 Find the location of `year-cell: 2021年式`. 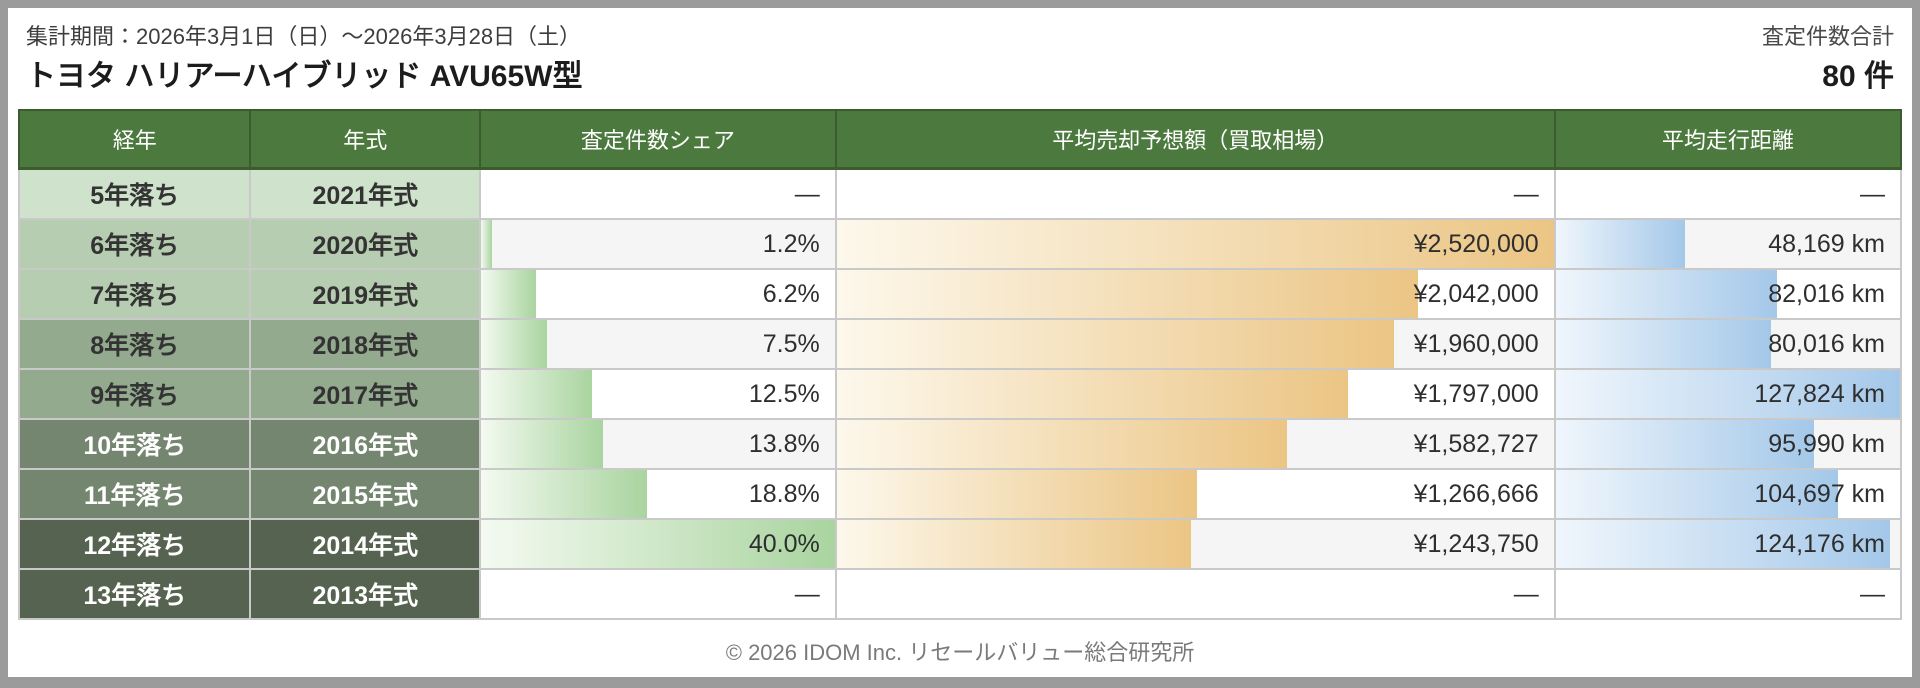

year-cell: 2021年式 is located at coordinates (365, 193).